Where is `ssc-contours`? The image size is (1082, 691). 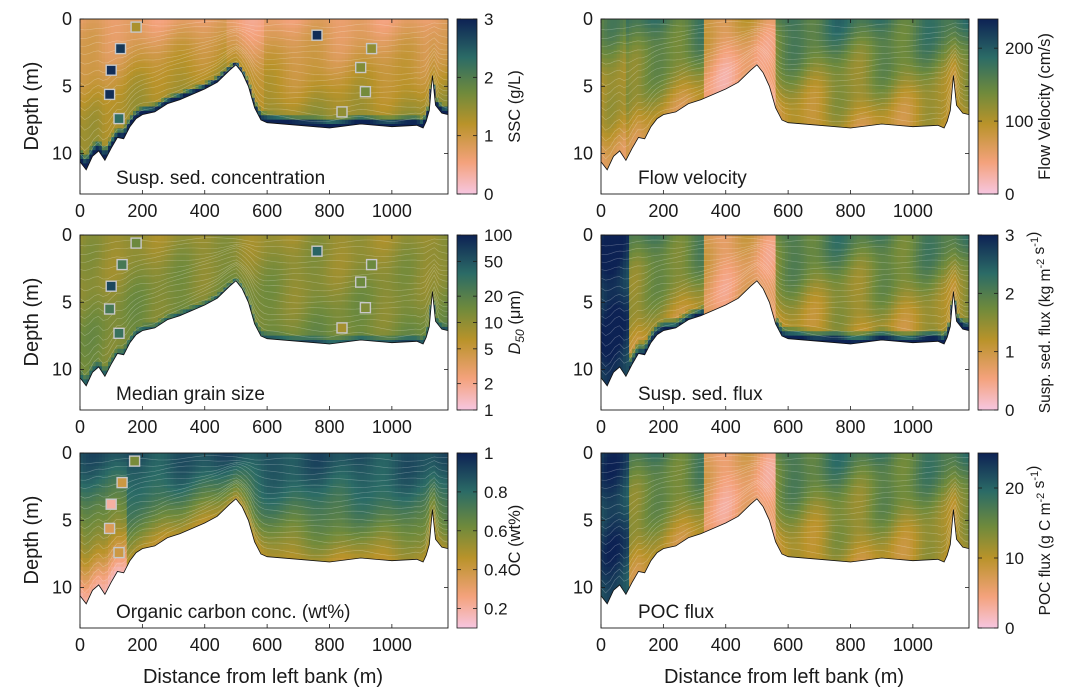 ssc-contours is located at coordinates (264, 90).